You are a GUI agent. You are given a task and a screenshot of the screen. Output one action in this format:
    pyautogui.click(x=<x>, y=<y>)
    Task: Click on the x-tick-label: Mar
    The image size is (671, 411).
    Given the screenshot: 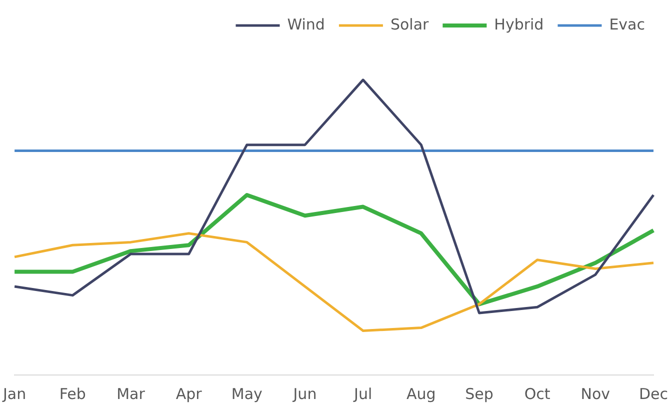 What is the action you would take?
    pyautogui.click(x=131, y=393)
    